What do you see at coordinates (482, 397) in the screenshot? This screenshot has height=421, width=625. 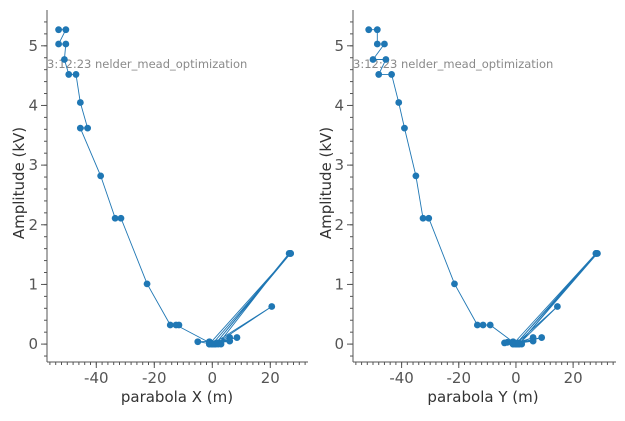 I see `x-axis-label: parabola Y (m)` at bounding box center [482, 397].